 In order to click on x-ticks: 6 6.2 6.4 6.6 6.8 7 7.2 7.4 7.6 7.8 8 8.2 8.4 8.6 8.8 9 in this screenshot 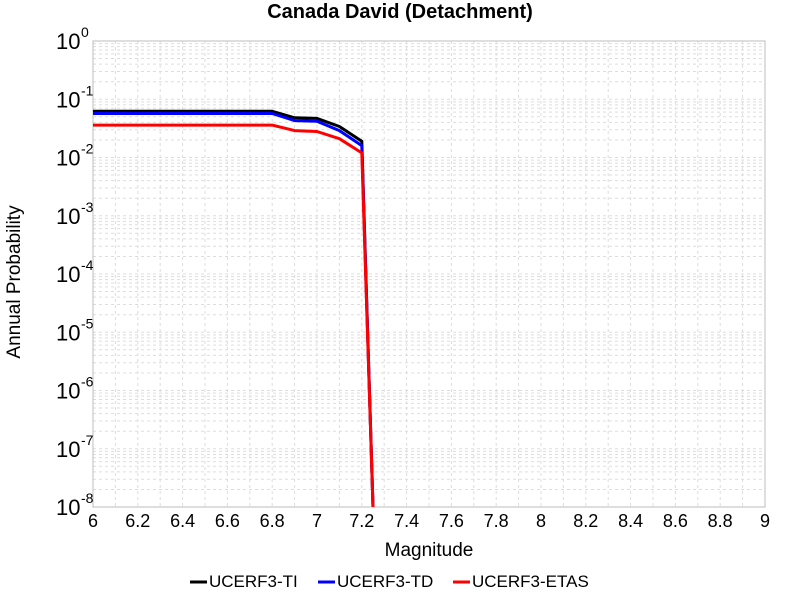, I will do `click(429, 521)`.